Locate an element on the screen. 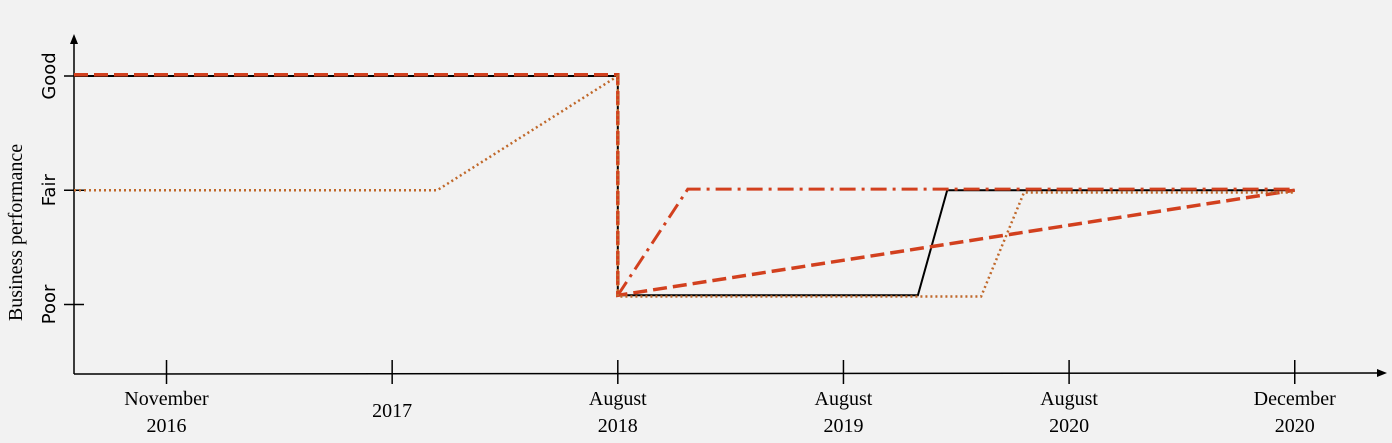 Image resolution: width=1392 pixels, height=443 pixels. x-tick-label-line1: November is located at coordinates (166, 399).